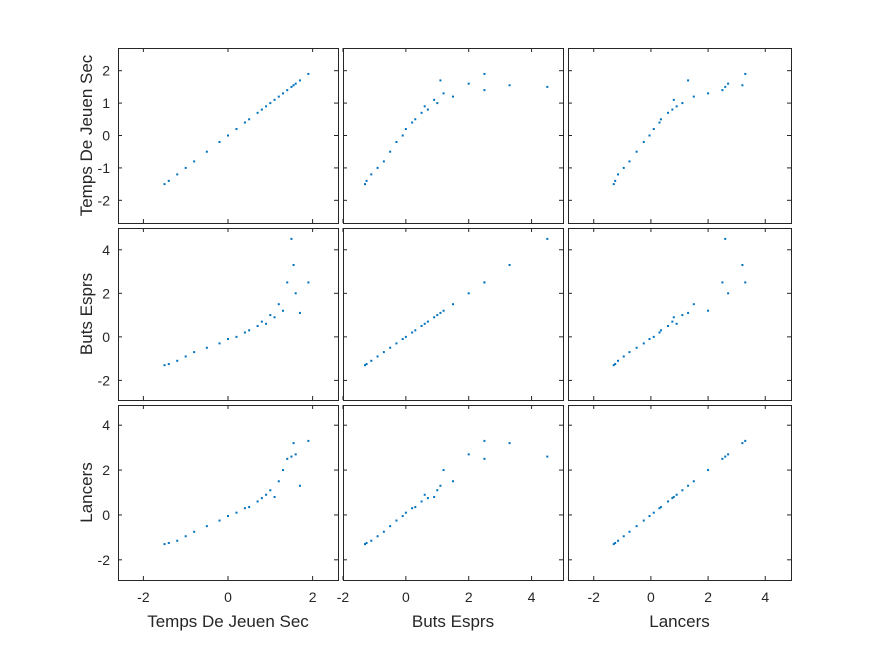 The width and height of the screenshot is (875, 656). I want to click on y-axis-label-lancers: Lancers, so click(86, 492).